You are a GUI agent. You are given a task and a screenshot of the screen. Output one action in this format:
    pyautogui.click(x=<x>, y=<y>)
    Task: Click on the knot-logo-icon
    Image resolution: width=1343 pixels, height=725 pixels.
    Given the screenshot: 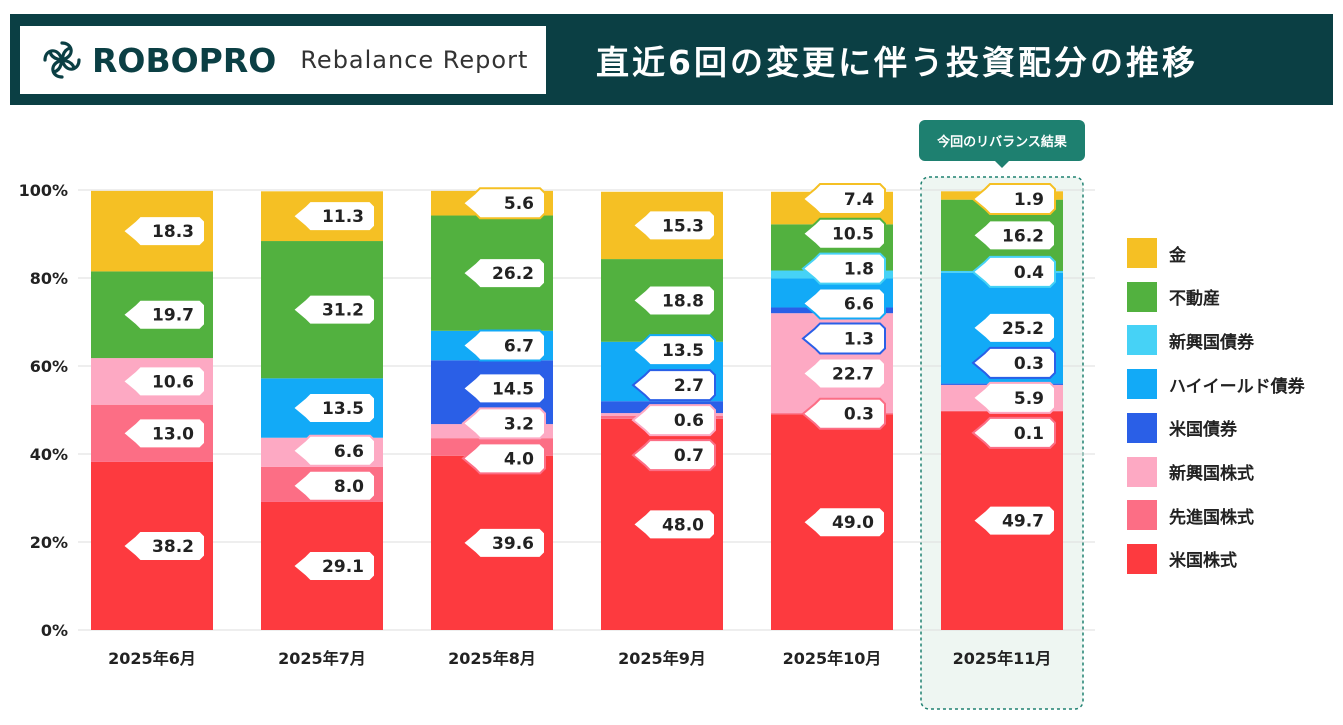 What is the action you would take?
    pyautogui.click(x=62, y=60)
    